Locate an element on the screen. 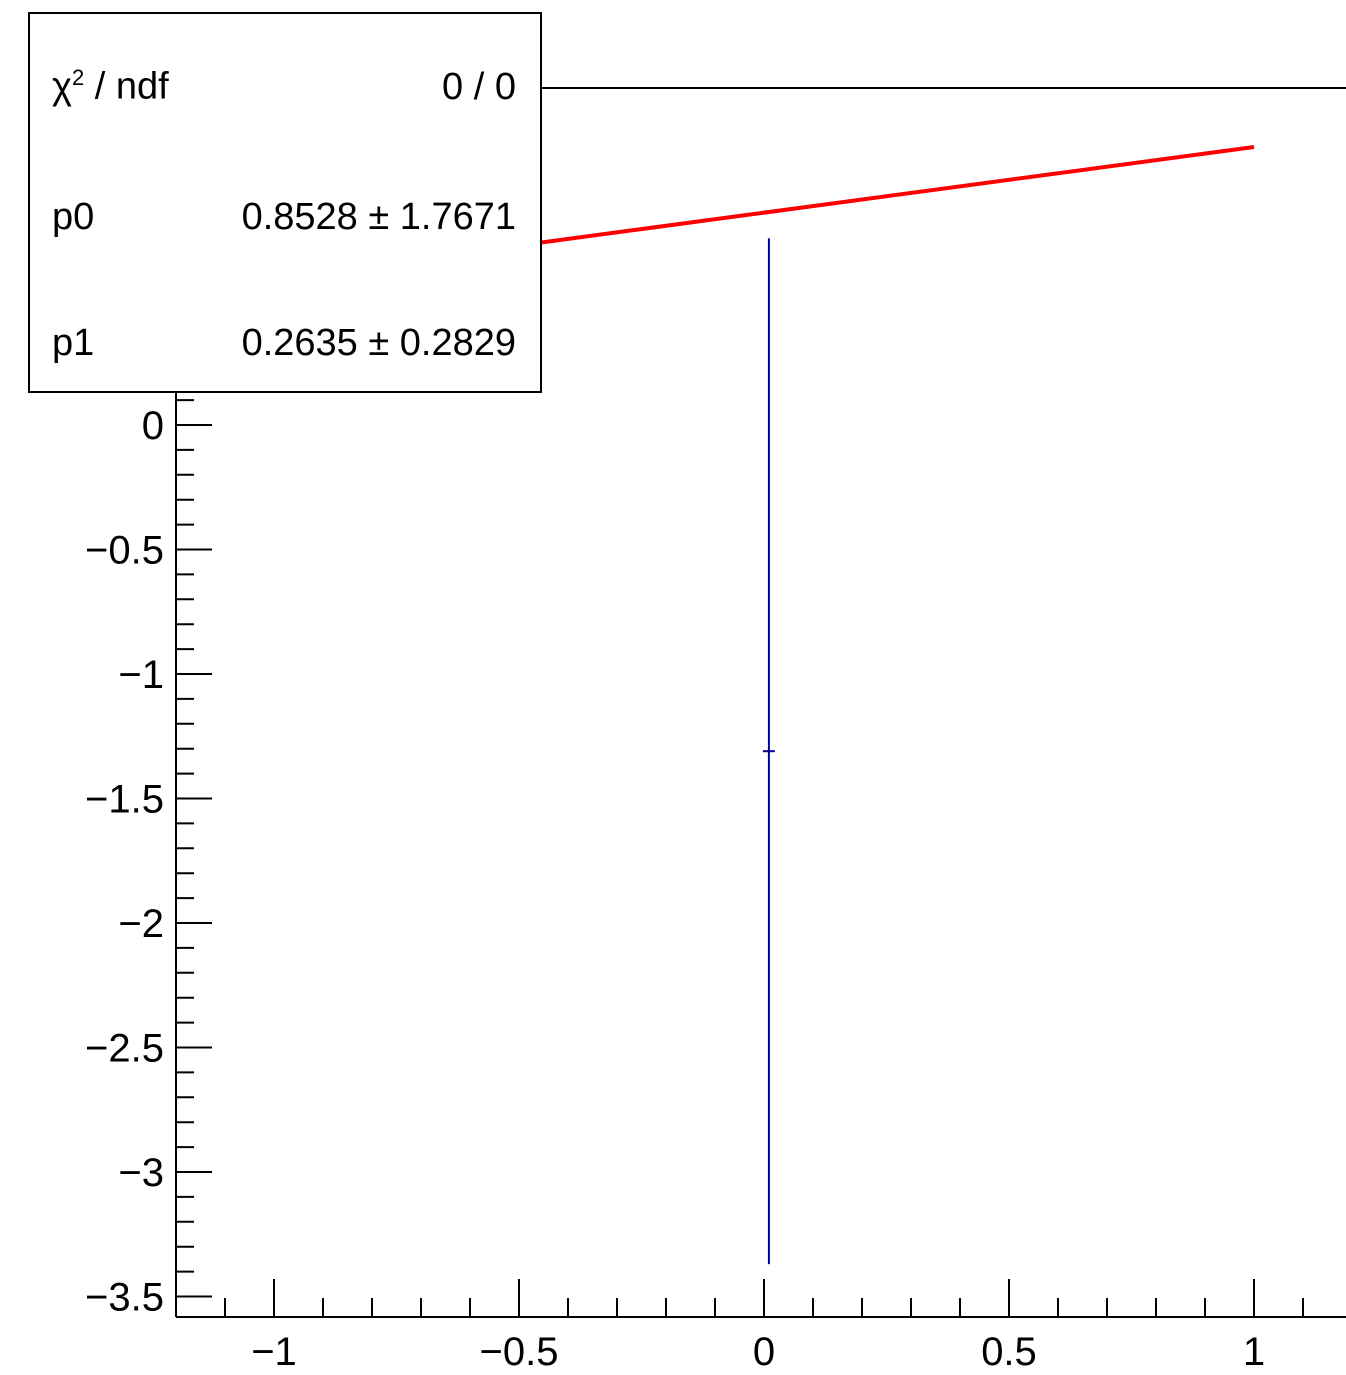 The image size is (1346, 1375). y-tick-label: −3.5 is located at coordinates (124, 1298).